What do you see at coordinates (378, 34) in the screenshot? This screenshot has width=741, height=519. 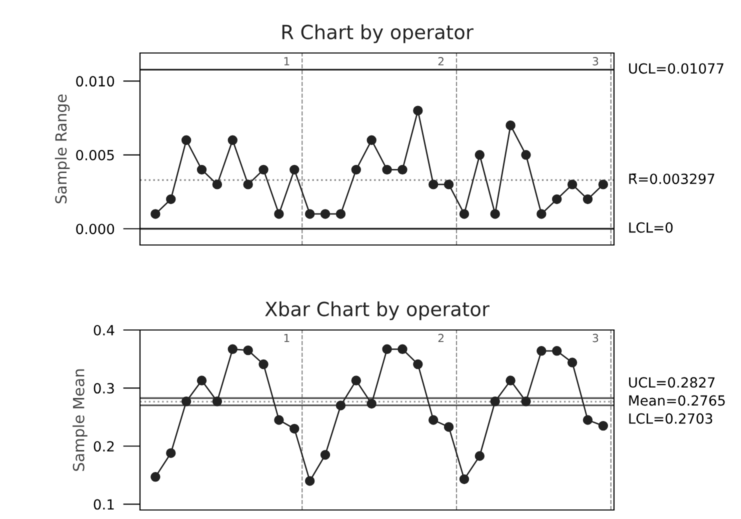 I see `chart-title: R Chart by operator` at bounding box center [378, 34].